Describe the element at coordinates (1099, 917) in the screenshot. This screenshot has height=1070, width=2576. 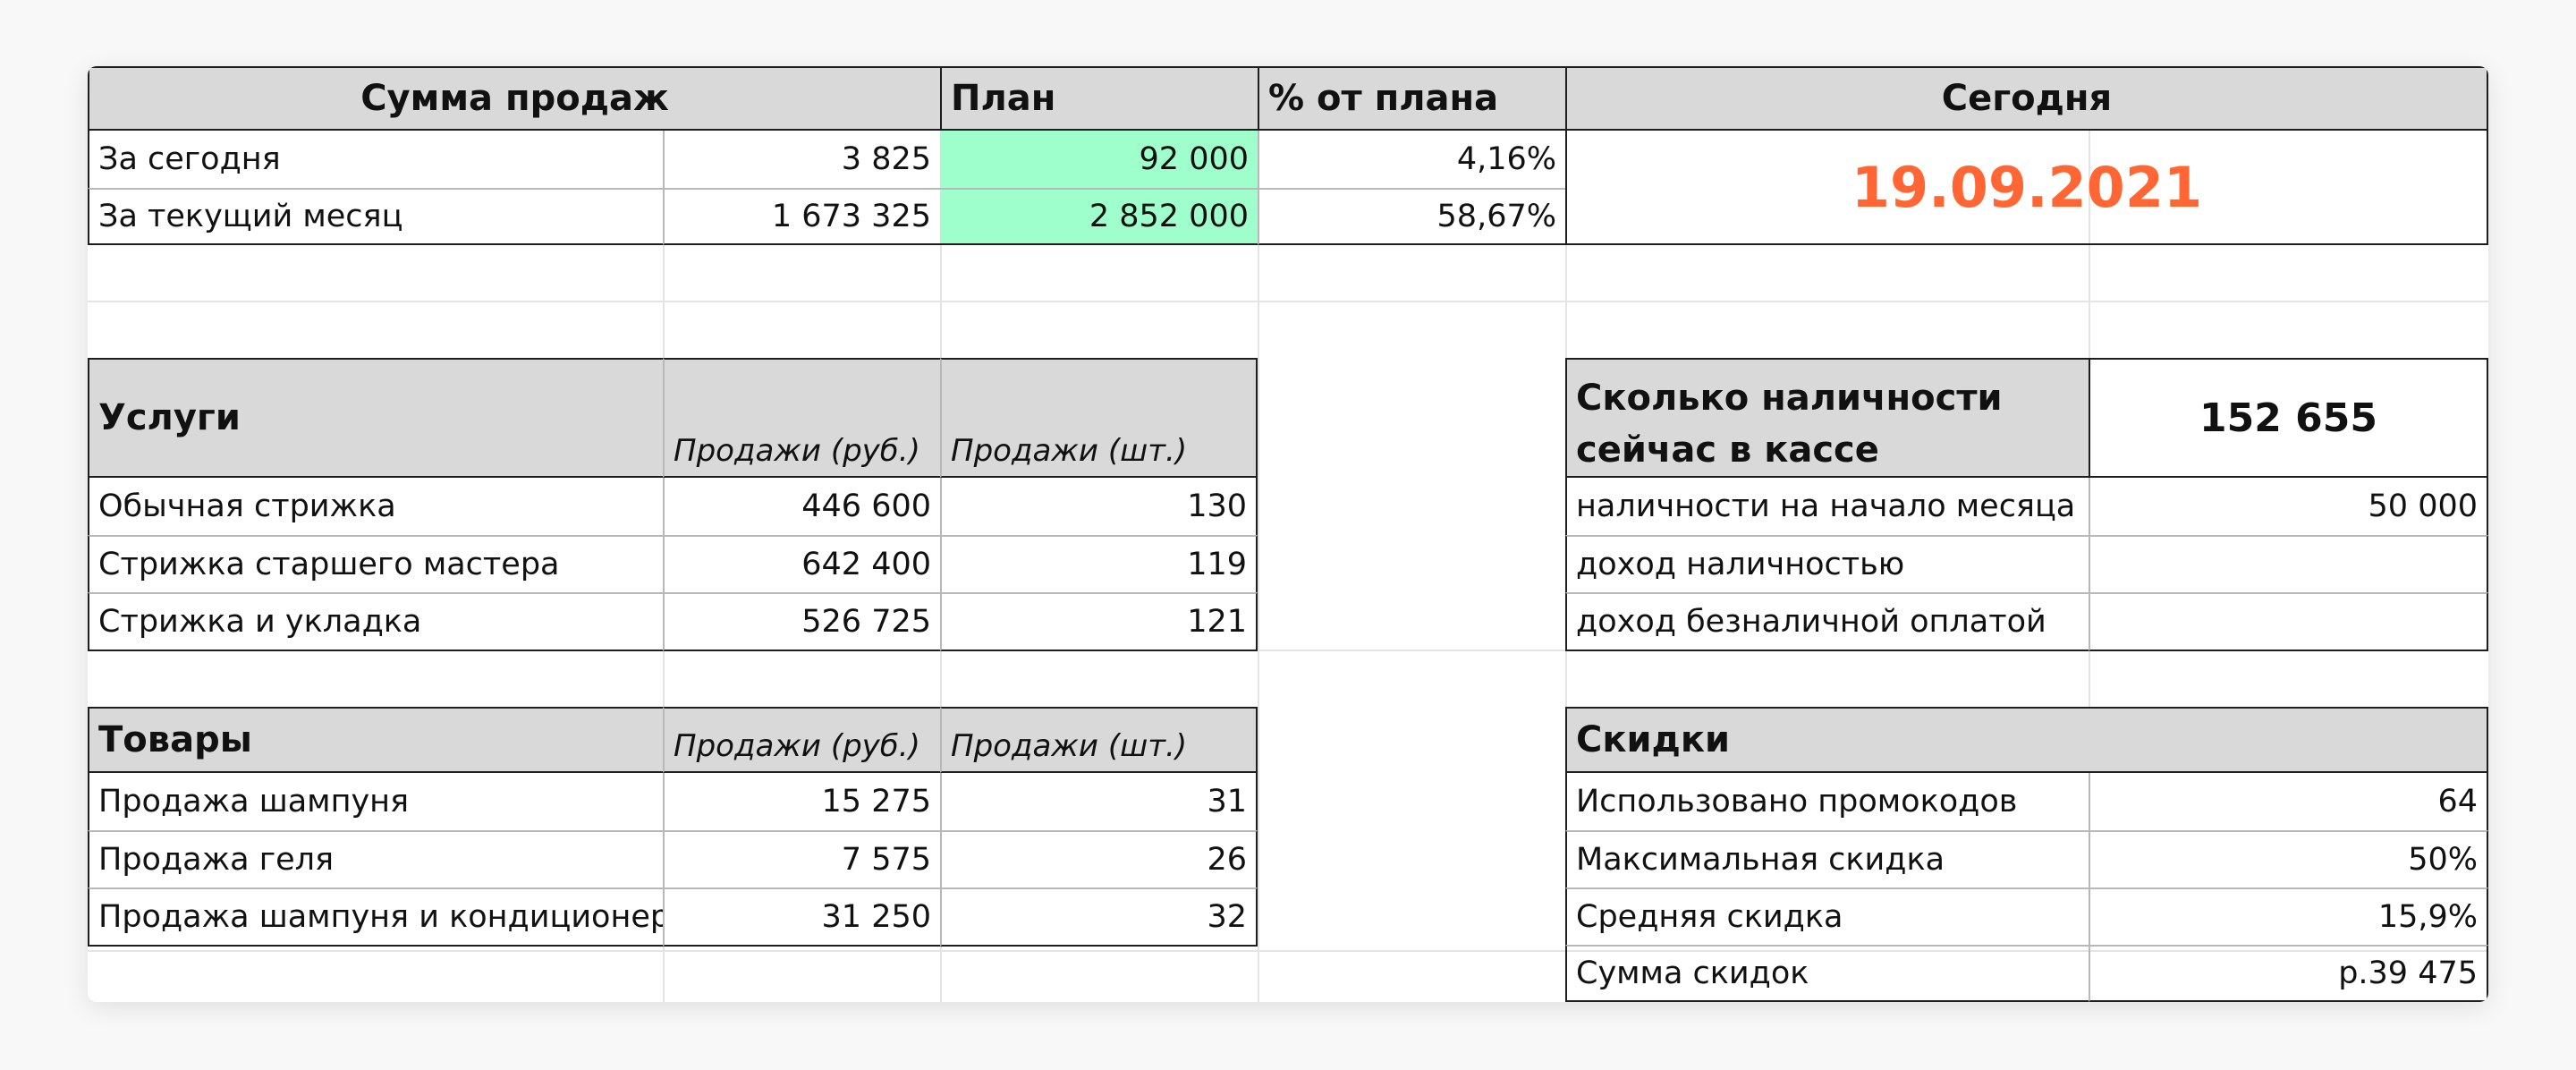
I see `goods-row-pcs: 32` at that location.